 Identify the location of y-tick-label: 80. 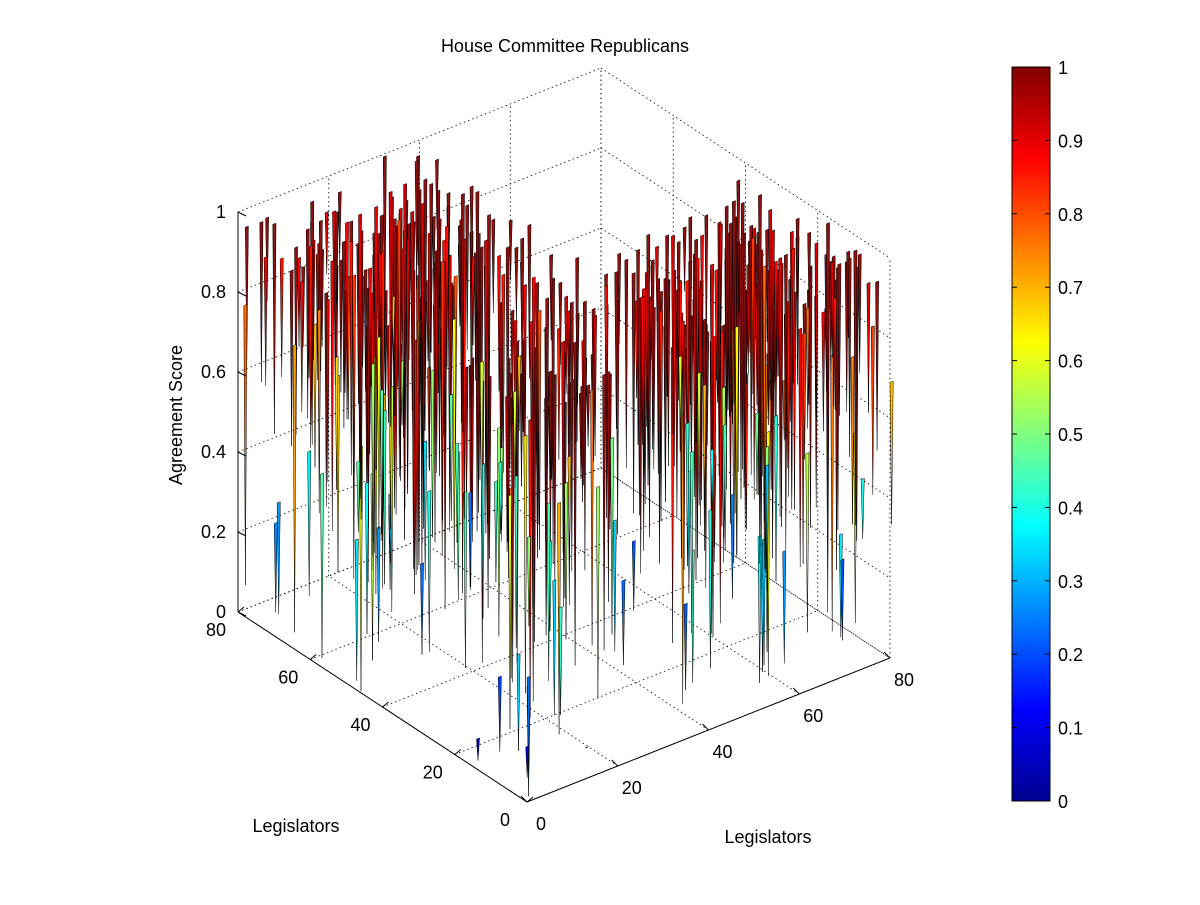
(216, 630).